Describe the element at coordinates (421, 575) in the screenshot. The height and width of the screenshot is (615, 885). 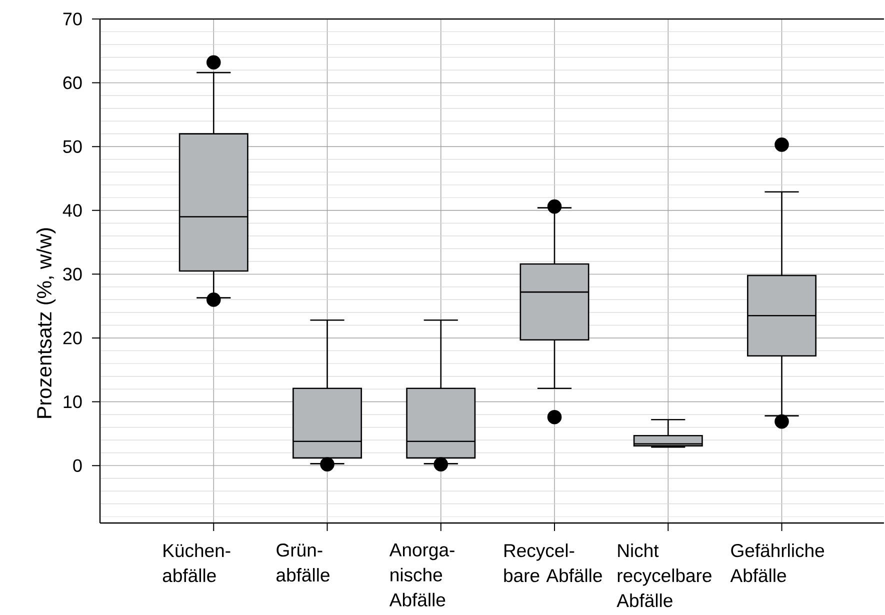
I see `x-tick-label: Anorga- nische Abfälle` at that location.